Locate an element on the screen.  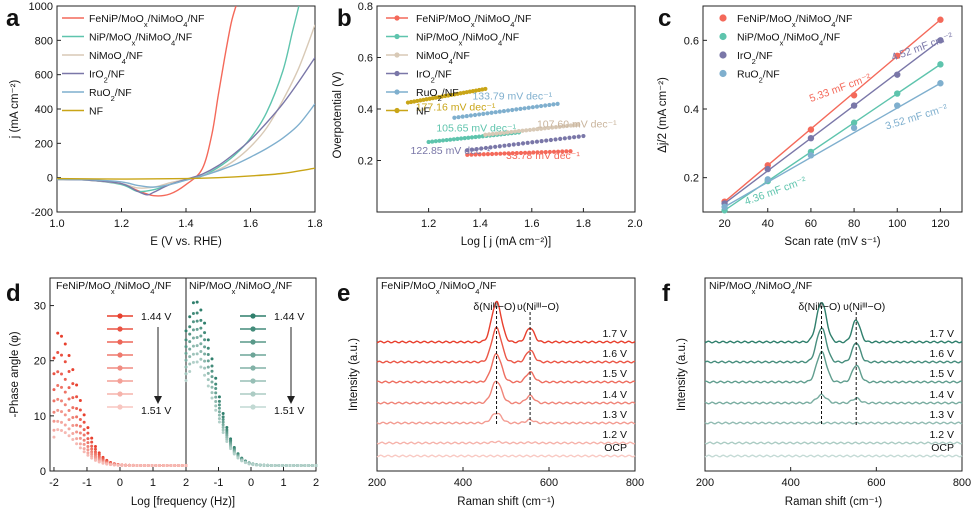
panel-e-ylabel: Intensity (a.u.) is located at coordinates (354, 374).